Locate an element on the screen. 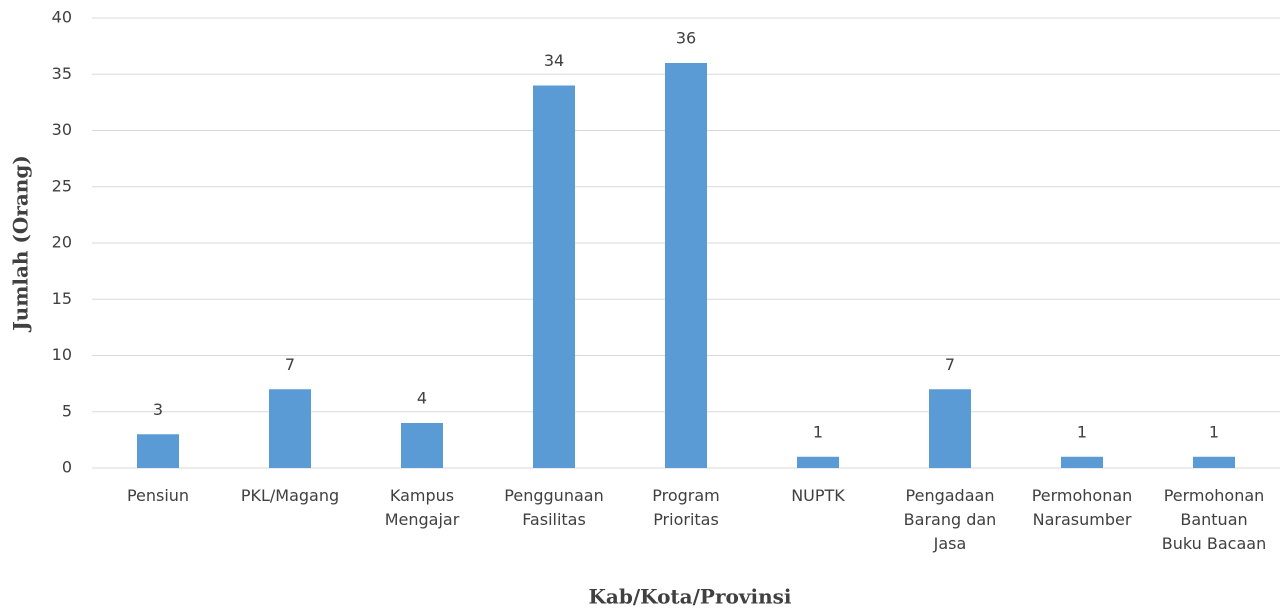 The image size is (1284, 612). y-axis-title: Jumlah (Orang) is located at coordinates (21, 244).